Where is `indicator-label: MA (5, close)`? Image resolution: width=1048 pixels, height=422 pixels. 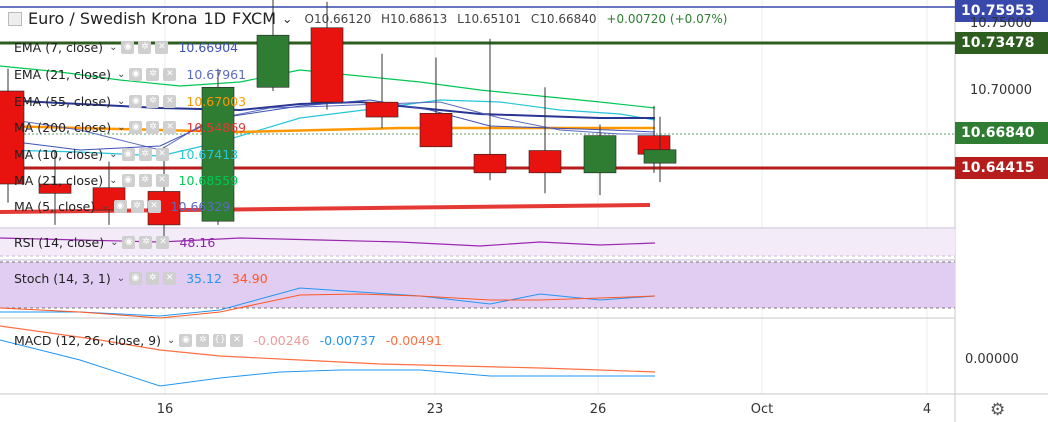 indicator-label: MA (5, close) is located at coordinates (55, 206).